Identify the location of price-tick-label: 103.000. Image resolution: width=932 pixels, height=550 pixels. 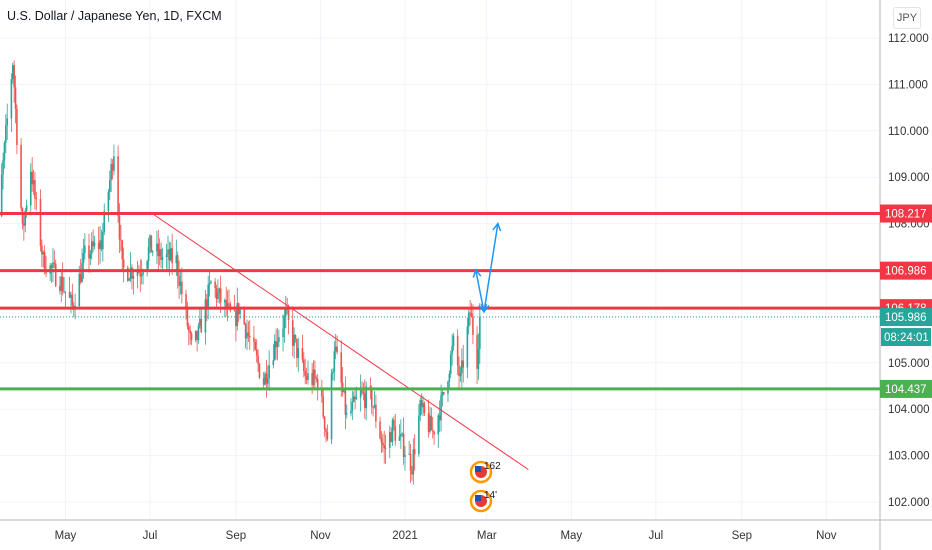
(909, 457).